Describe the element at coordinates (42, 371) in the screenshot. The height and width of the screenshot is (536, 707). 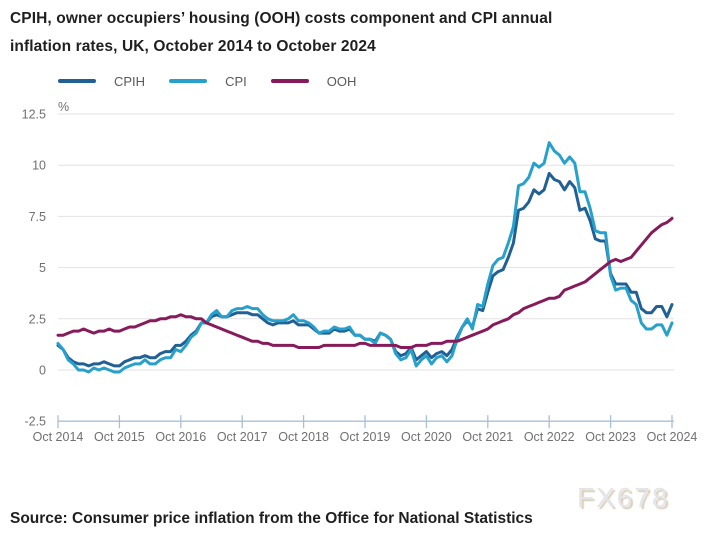
I see `y-axis-tick-label: 0` at that location.